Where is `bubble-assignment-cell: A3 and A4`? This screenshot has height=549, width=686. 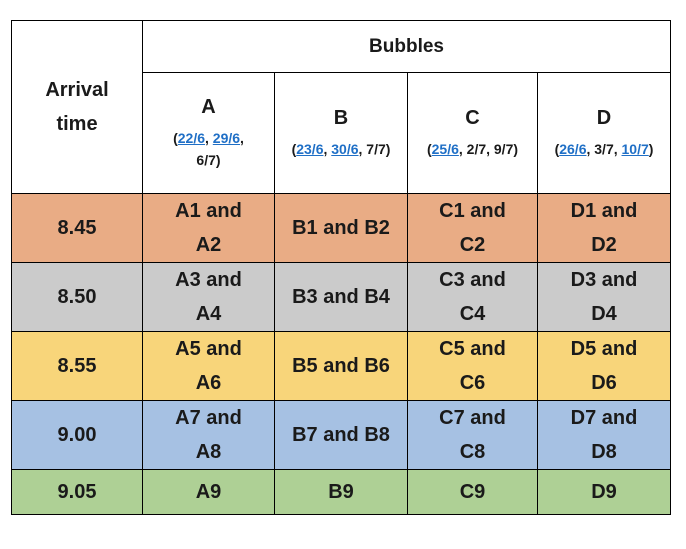 bubble-assignment-cell: A3 and A4 is located at coordinates (208, 297).